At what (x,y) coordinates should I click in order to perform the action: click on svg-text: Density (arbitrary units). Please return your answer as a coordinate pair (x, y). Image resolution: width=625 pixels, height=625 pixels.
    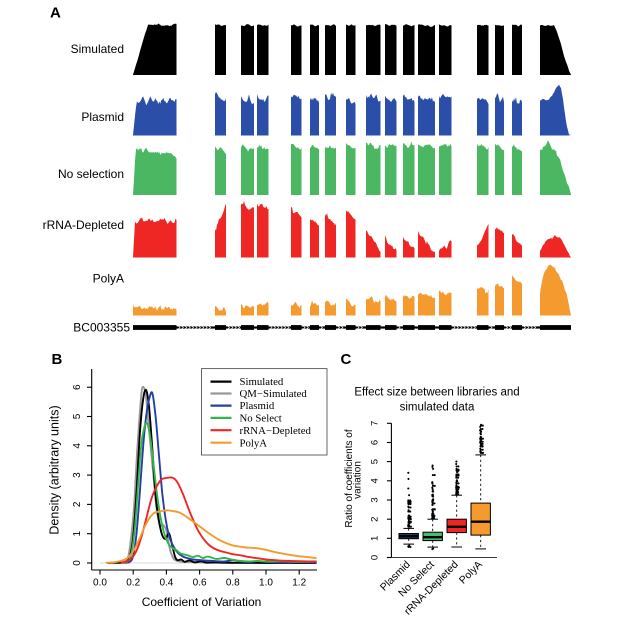
    Looking at the image, I should click on (55, 469).